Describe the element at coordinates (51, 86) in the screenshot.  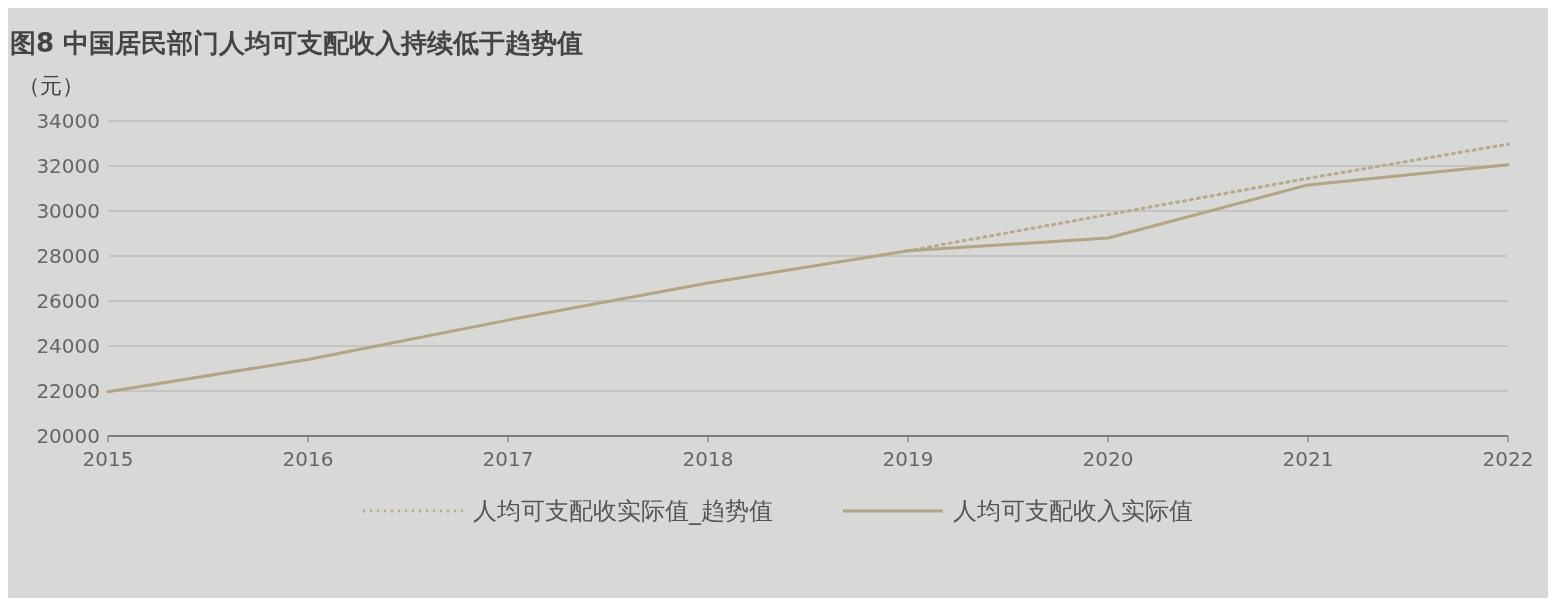
I see `y-axis-title: （元）` at that location.